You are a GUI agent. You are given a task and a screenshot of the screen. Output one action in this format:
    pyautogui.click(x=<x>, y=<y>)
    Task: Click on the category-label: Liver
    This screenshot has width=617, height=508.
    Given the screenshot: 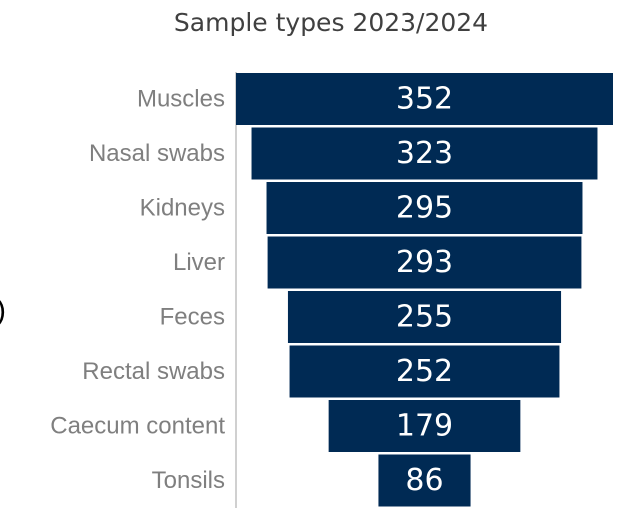 What is the action you would take?
    pyautogui.click(x=199, y=262)
    